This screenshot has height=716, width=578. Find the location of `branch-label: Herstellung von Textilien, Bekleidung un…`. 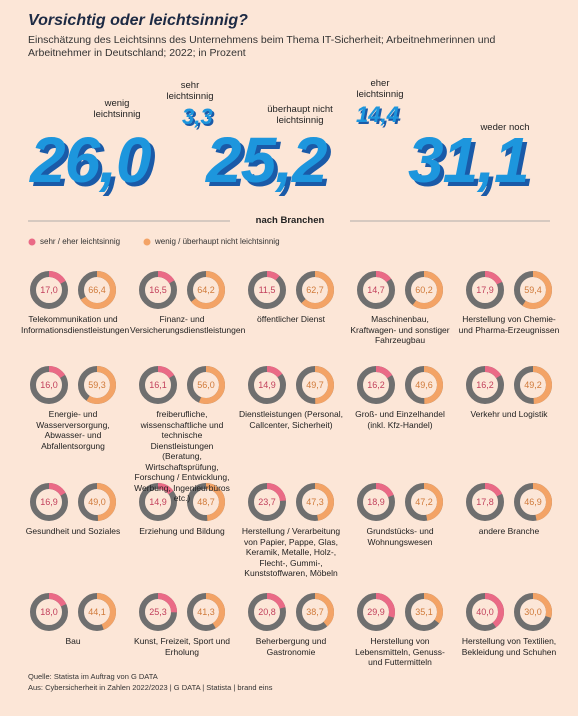

branch-label: Herstellung von Textilien, Bekleidung un… is located at coordinates (509, 646).